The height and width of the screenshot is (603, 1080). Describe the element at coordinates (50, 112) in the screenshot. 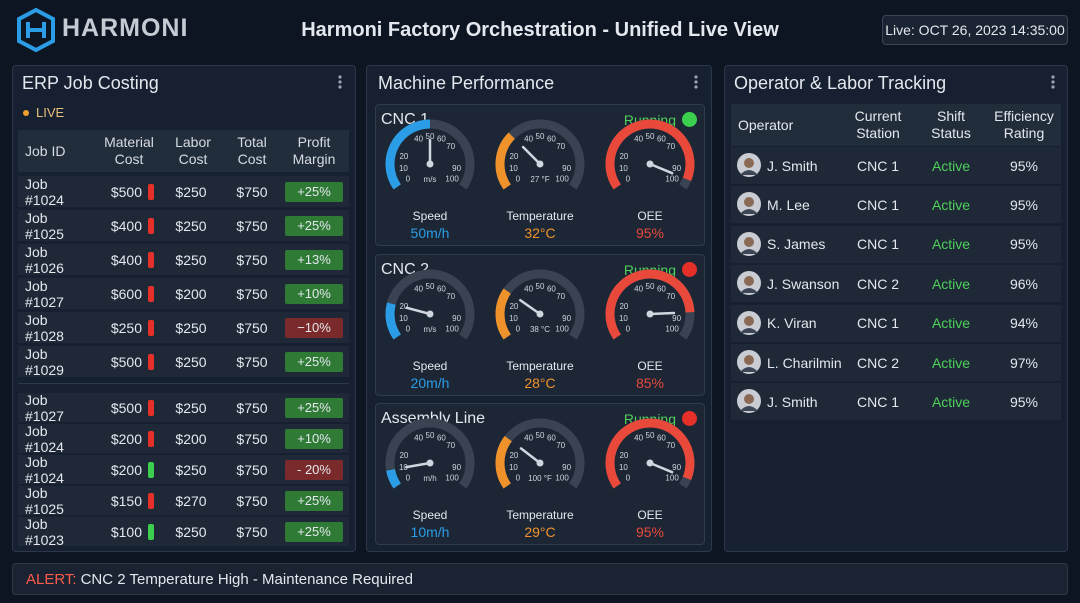

I see `live-label: LIVE` at that location.